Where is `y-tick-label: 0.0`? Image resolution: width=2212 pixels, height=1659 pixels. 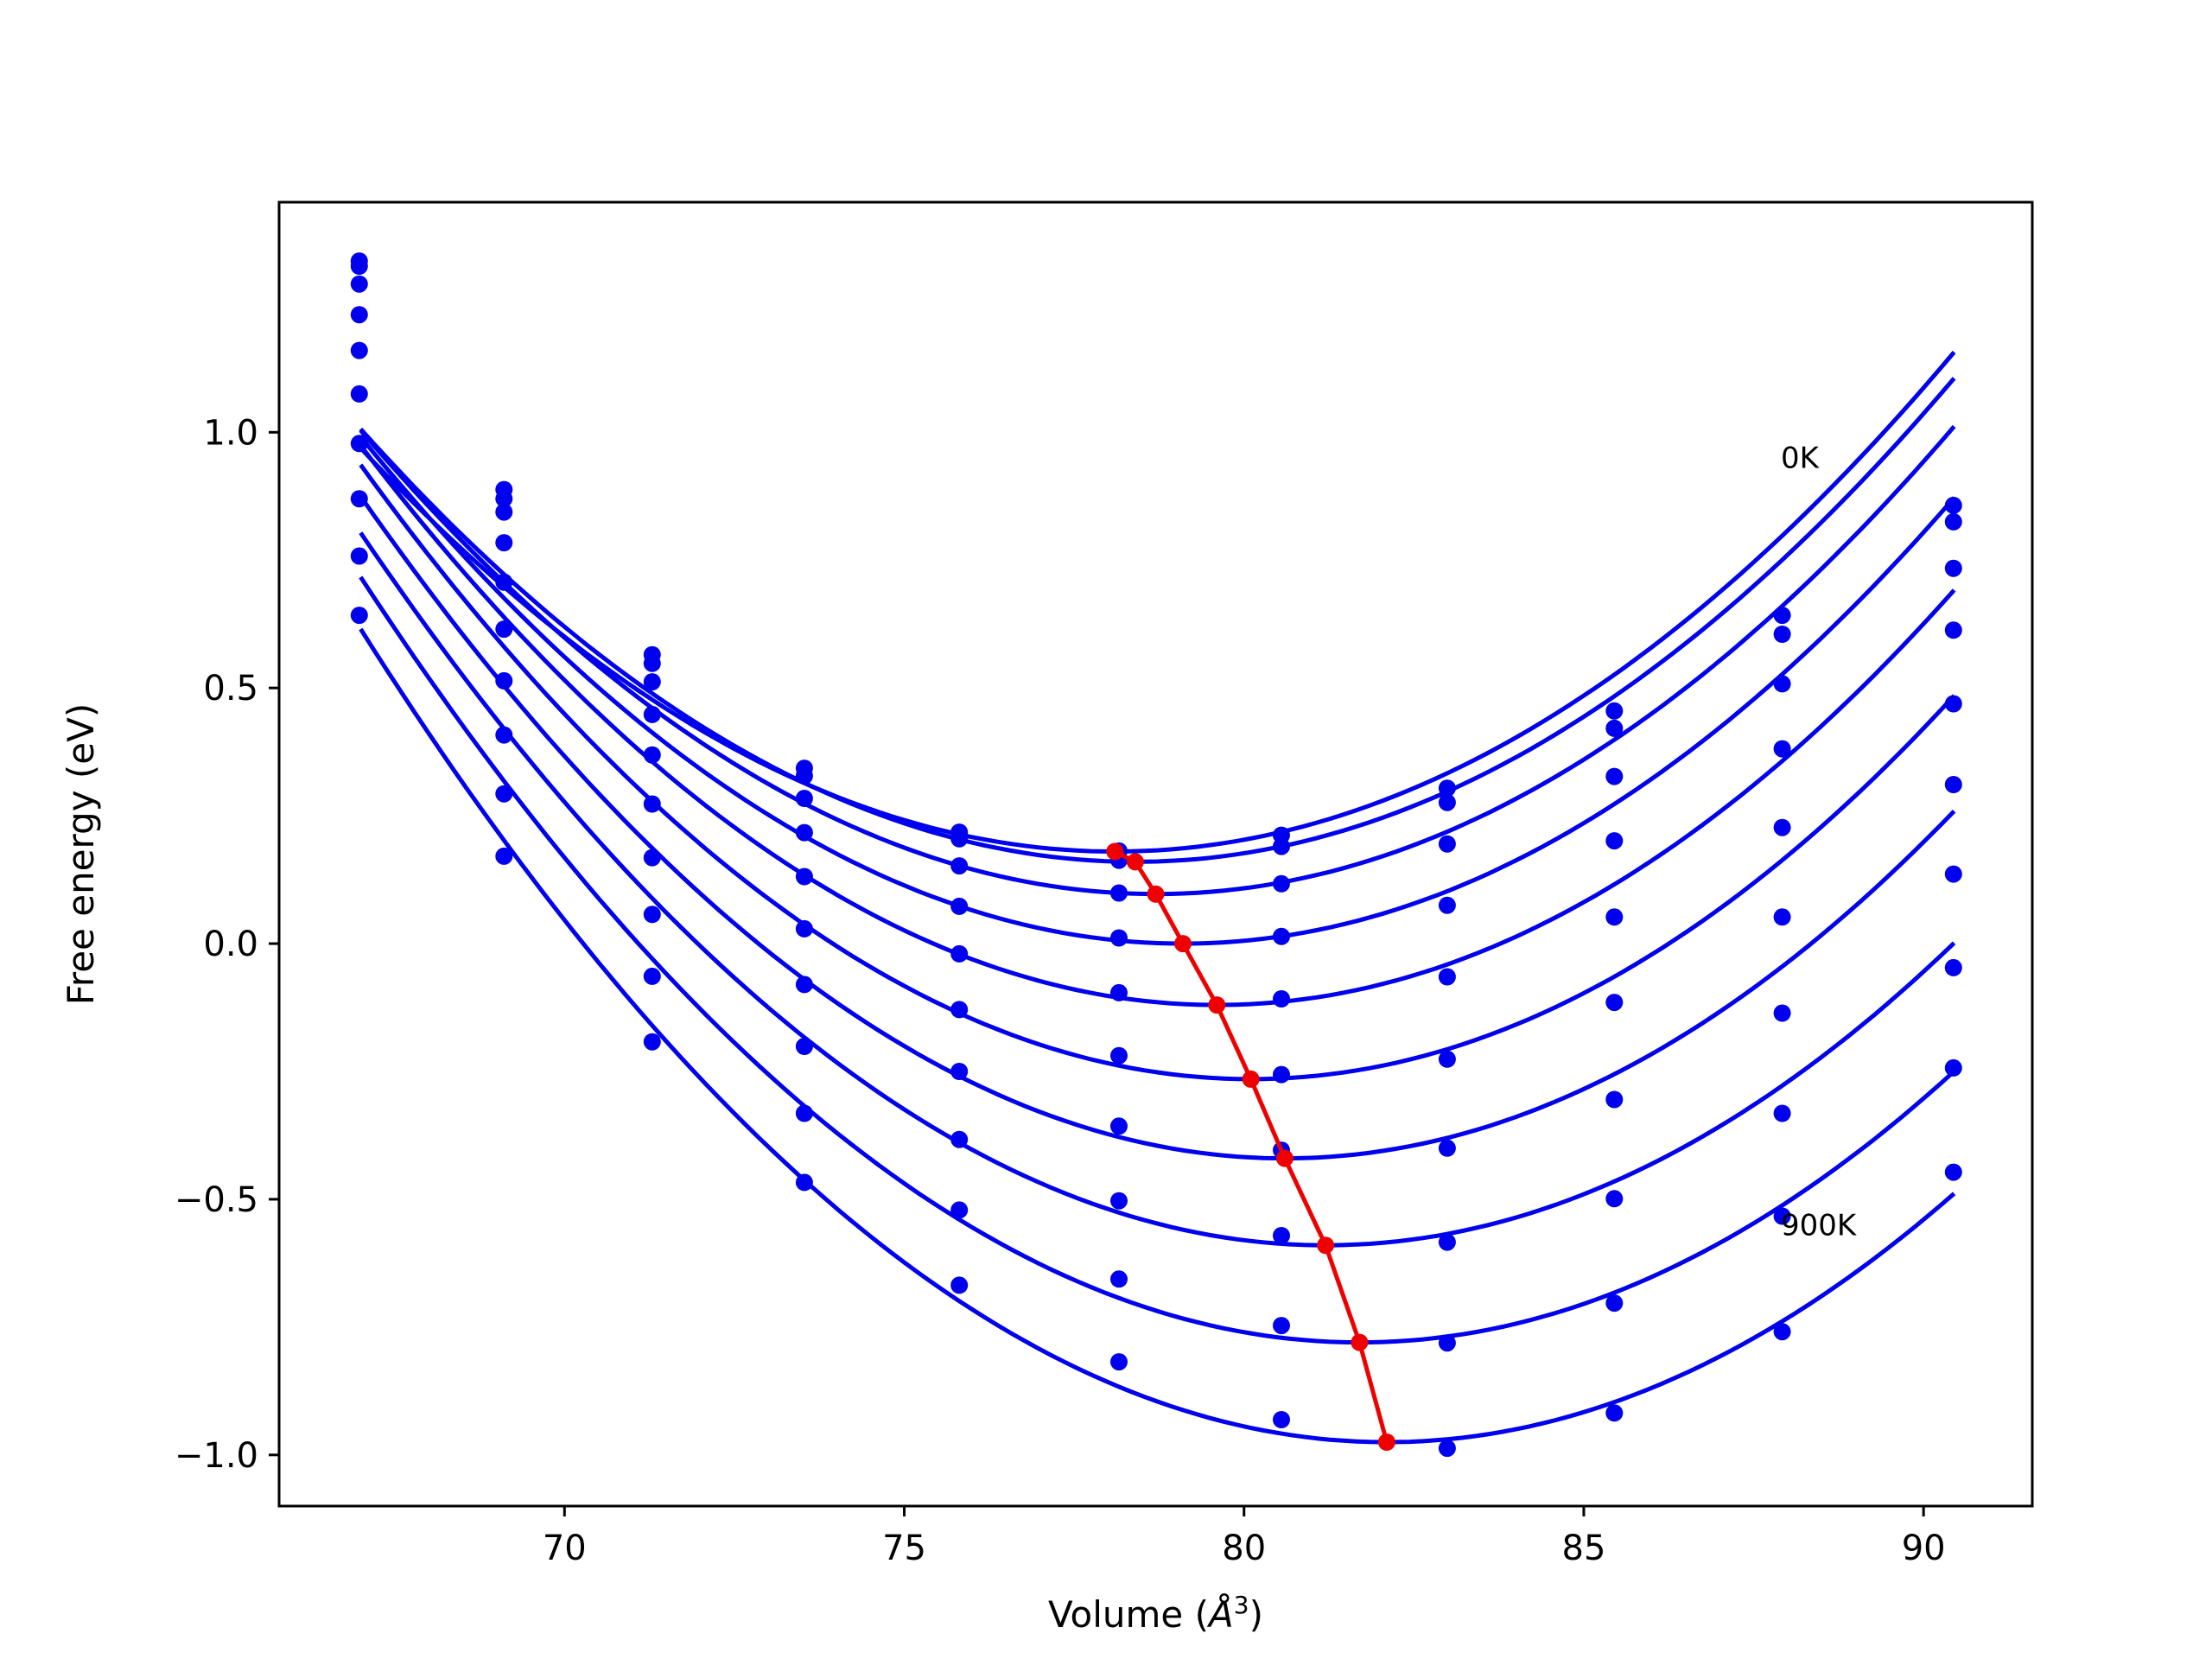
y-tick-label: 0.0 is located at coordinates (231, 944).